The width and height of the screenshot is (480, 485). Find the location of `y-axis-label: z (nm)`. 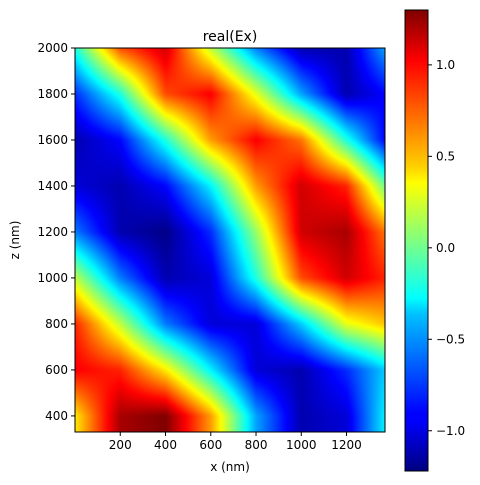

y-axis-label: z (nm) is located at coordinates (15, 240).